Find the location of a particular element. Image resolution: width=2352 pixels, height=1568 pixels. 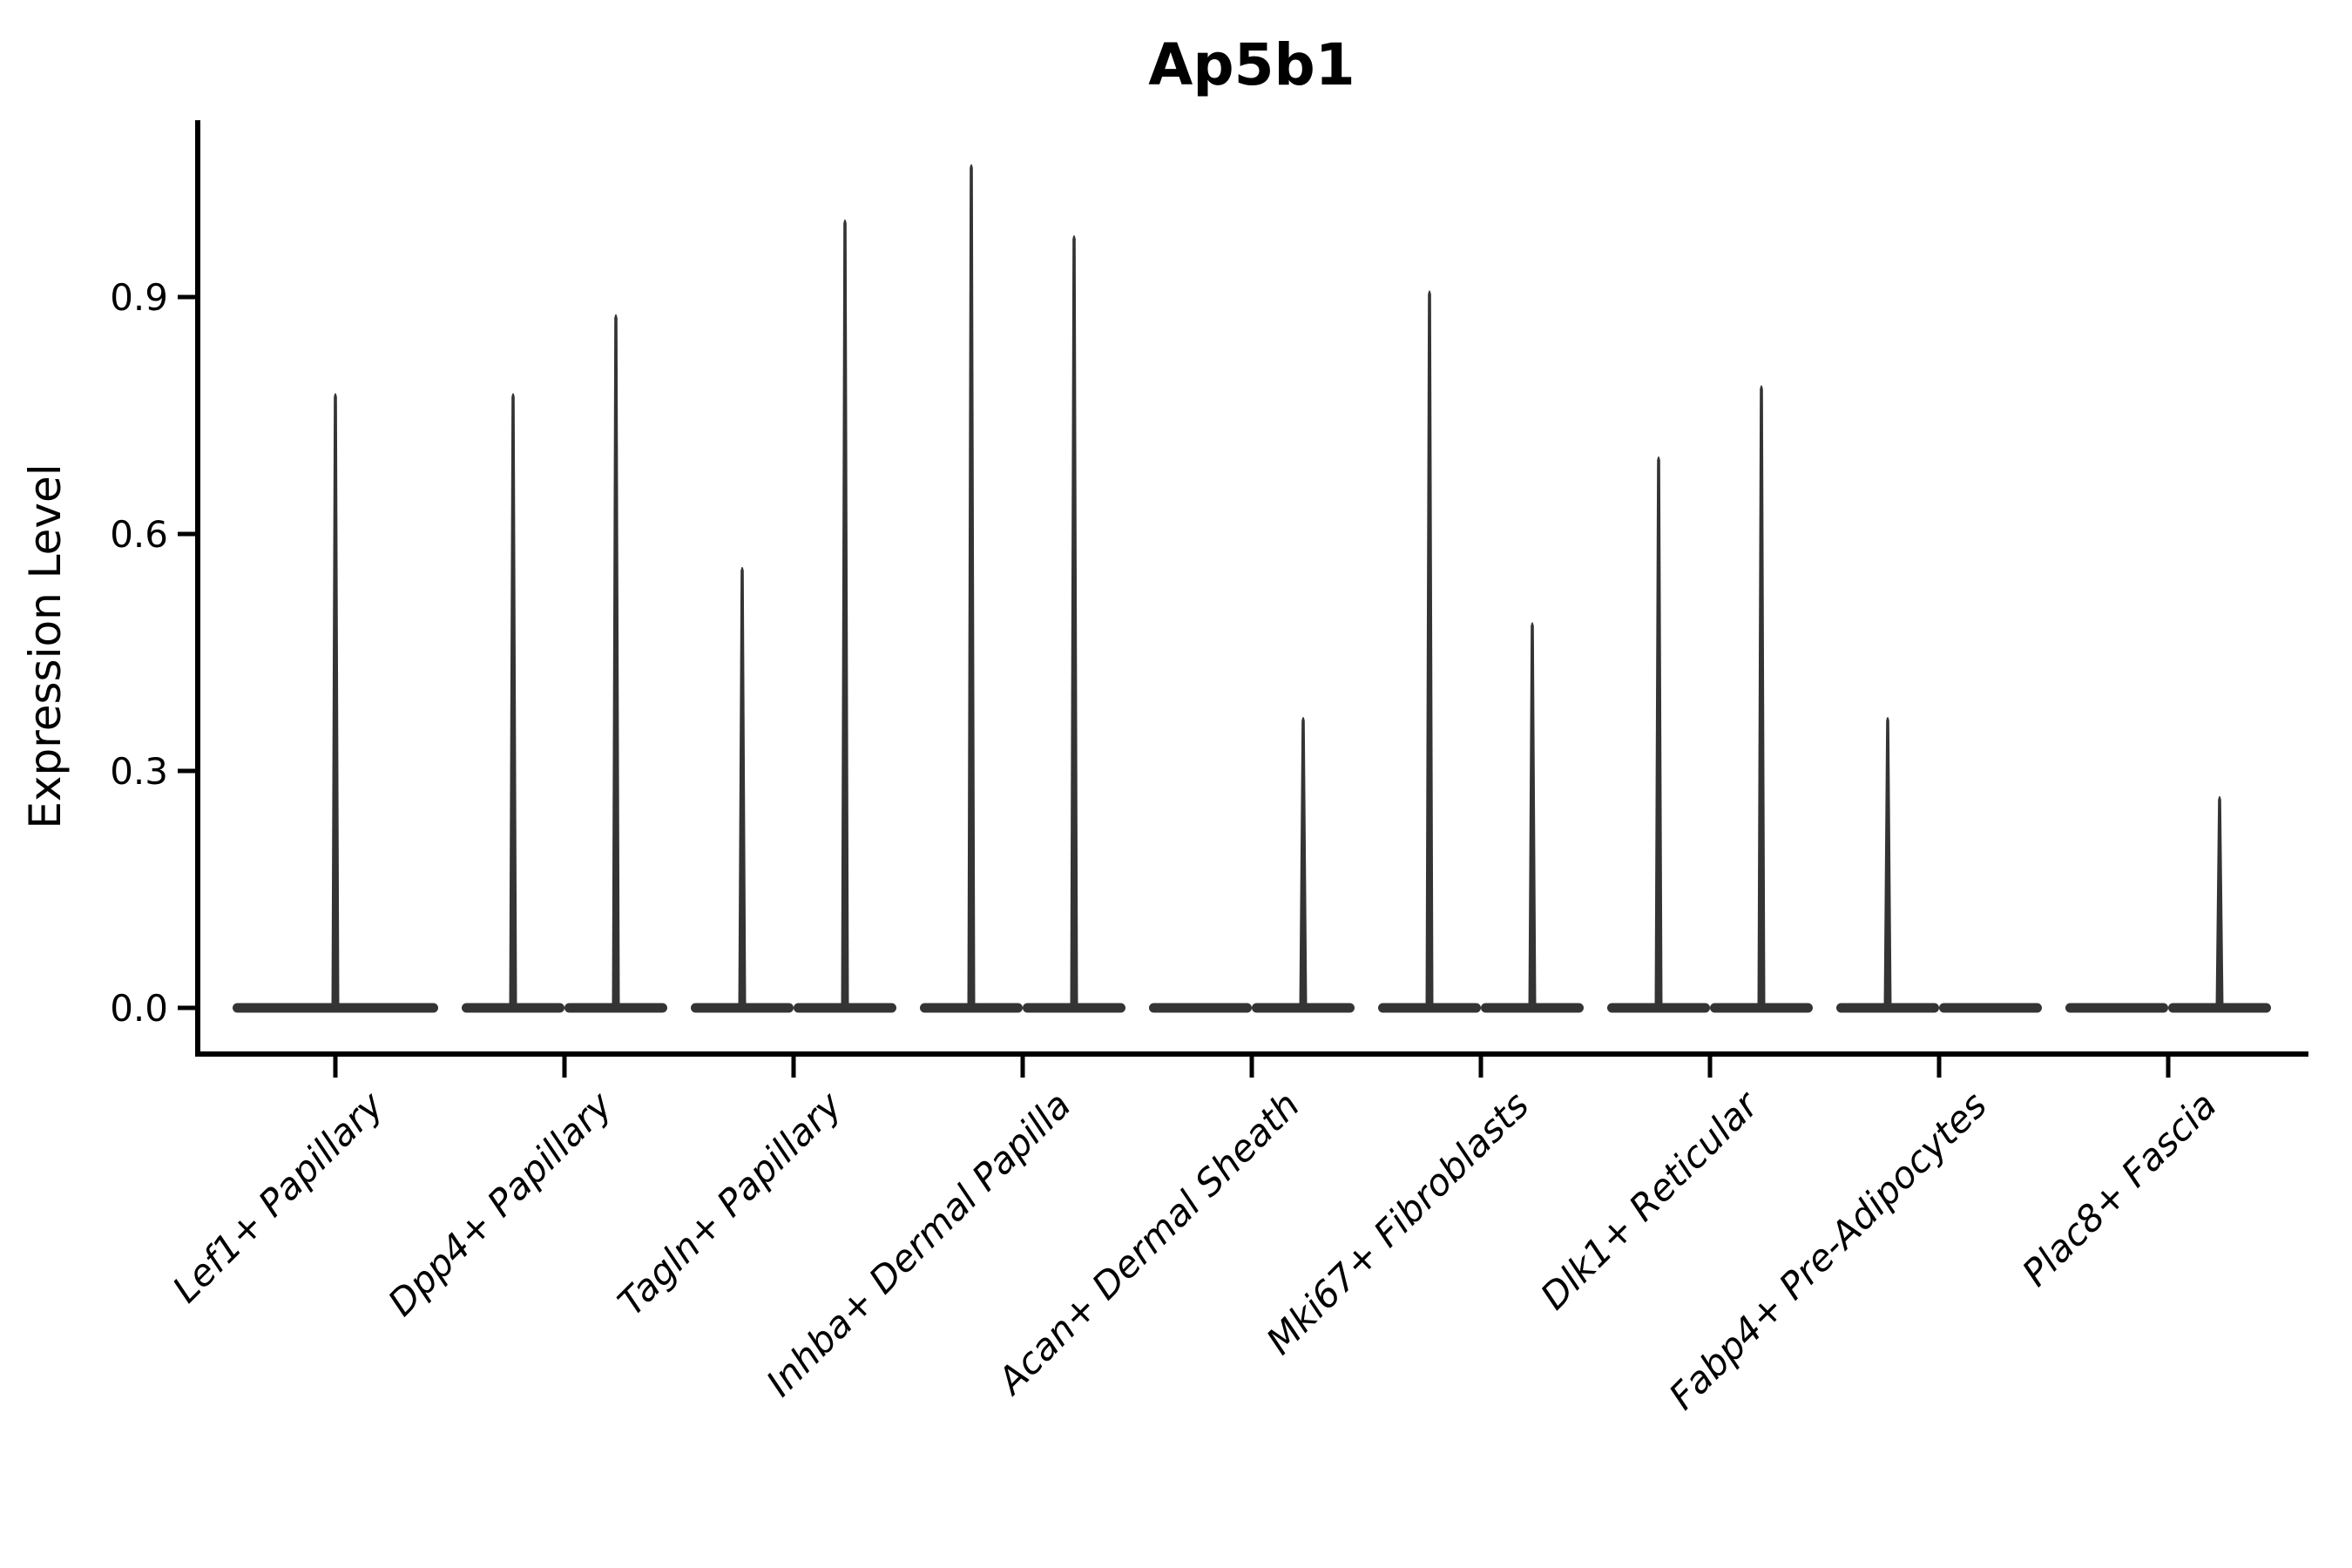

chart-title: Ap5b1 is located at coordinates (1251, 64).